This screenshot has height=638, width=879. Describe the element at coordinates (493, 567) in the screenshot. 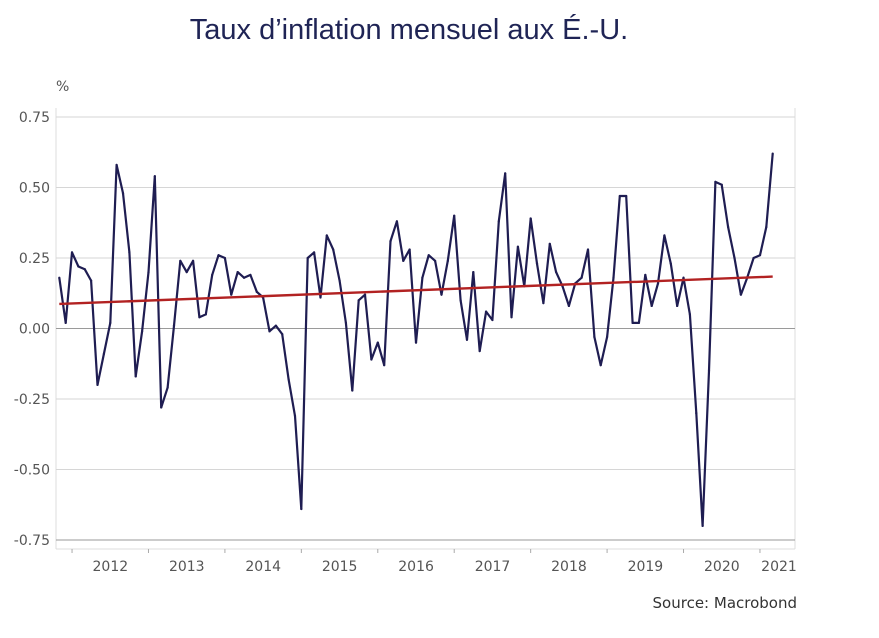

I see `x-tick-label: 2017` at that location.